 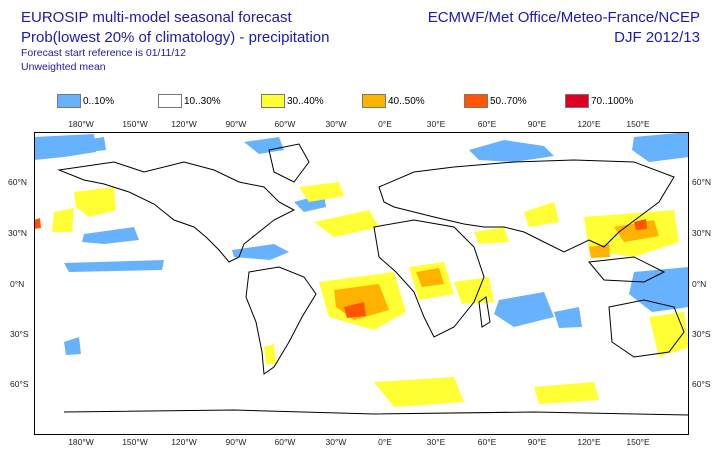 What do you see at coordinates (385, 442) in the screenshot?
I see `lon-label-bottom: 0°E` at bounding box center [385, 442].